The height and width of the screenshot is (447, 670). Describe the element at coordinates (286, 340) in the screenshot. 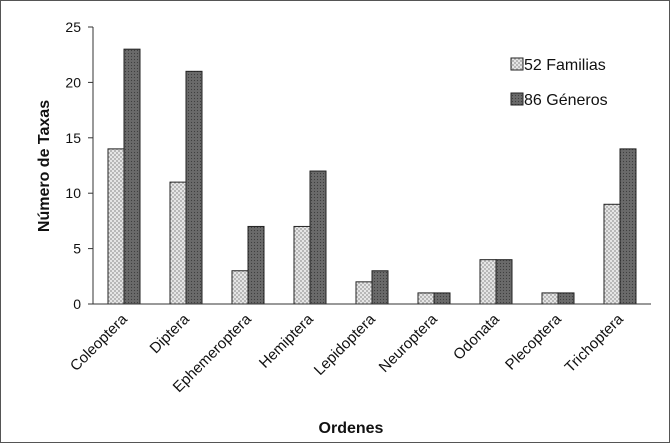

I see `x-tick-label: Hemiptera` at that location.